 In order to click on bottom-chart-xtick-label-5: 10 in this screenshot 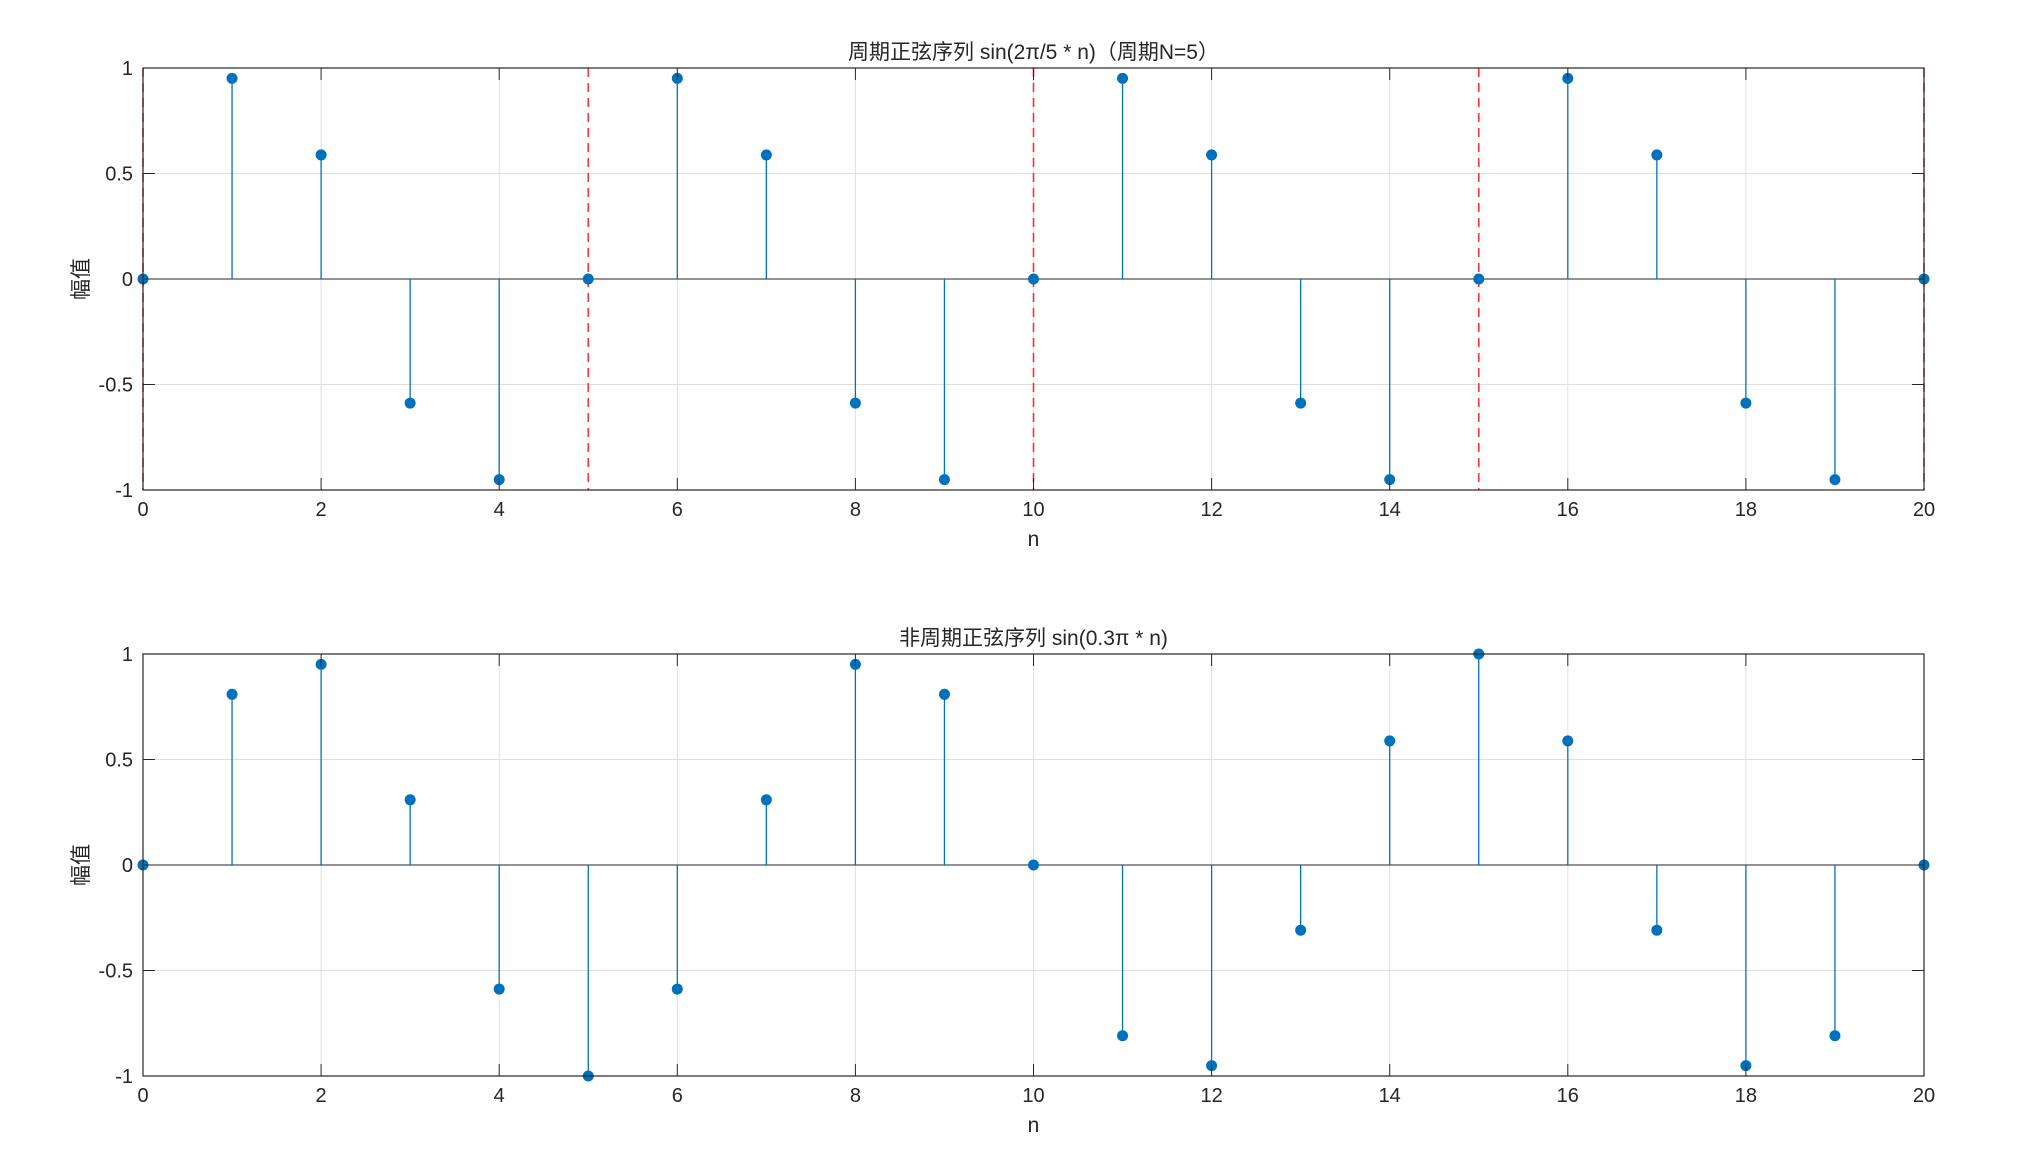, I will do `click(1033, 1096)`.